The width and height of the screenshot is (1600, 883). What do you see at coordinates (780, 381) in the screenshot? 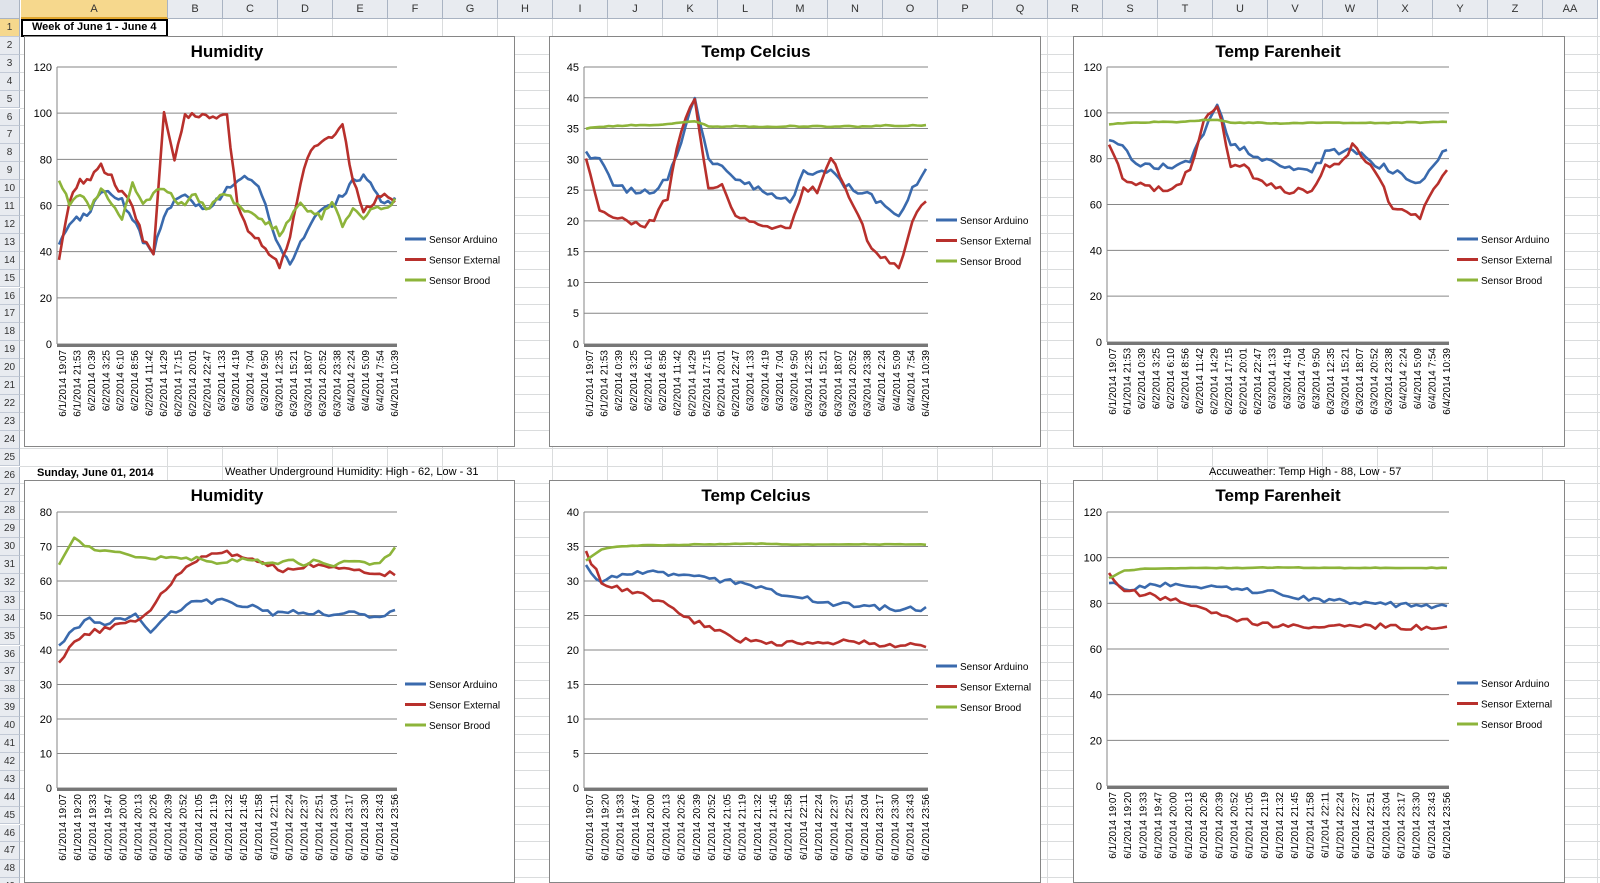
I see `x-tick-label: 6/3/2014 7:04` at bounding box center [780, 381].